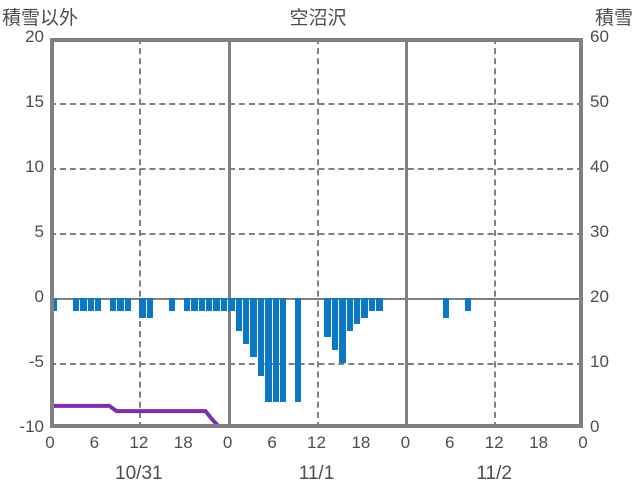 The image size is (636, 501). I want to click on day-label: 11/2, so click(494, 473).